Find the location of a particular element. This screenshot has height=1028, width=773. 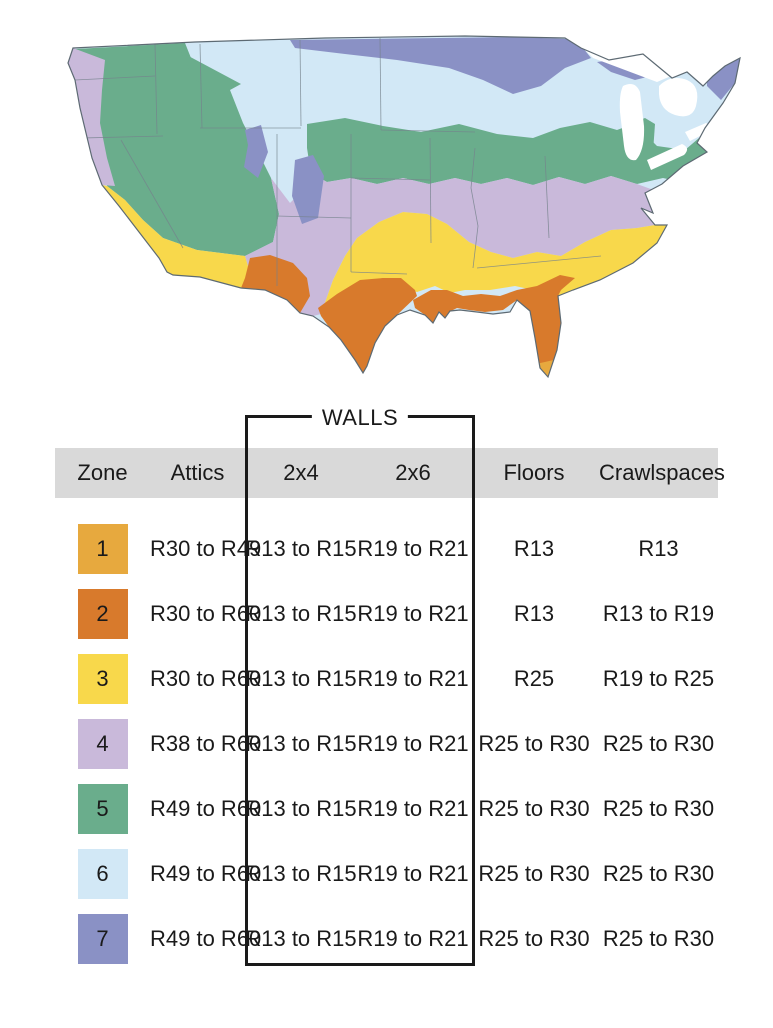

zone-swatch: 4 is located at coordinates (102, 744).